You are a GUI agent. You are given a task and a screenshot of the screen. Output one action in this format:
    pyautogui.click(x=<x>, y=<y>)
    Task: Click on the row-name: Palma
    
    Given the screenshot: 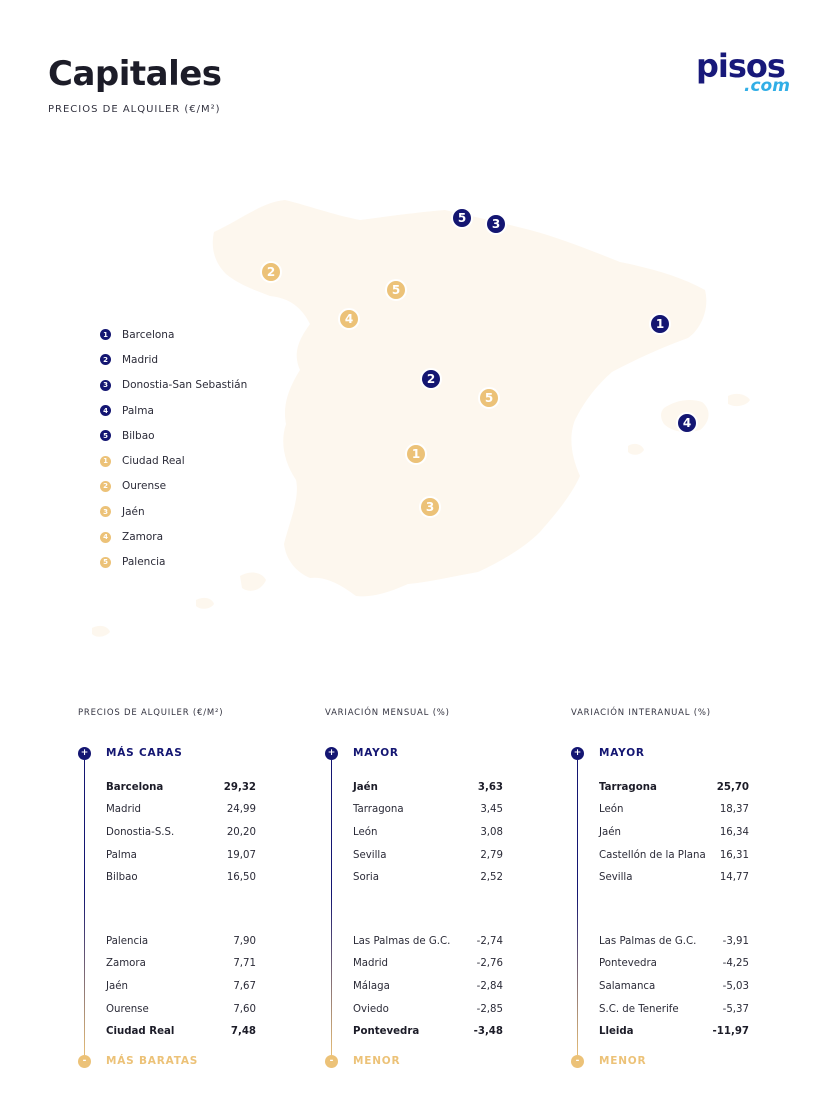 What is the action you would take?
    pyautogui.click(x=121, y=855)
    